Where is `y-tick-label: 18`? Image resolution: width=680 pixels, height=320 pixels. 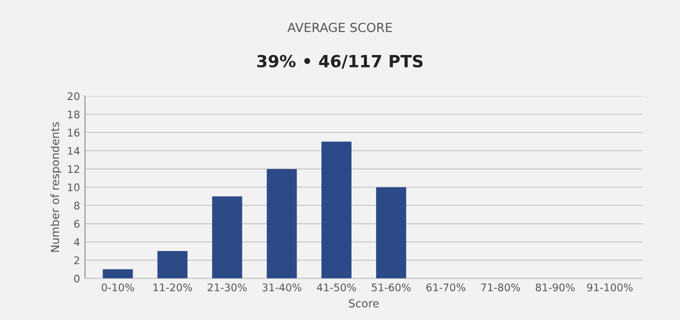 y-tick-label: 18 is located at coordinates (74, 114).